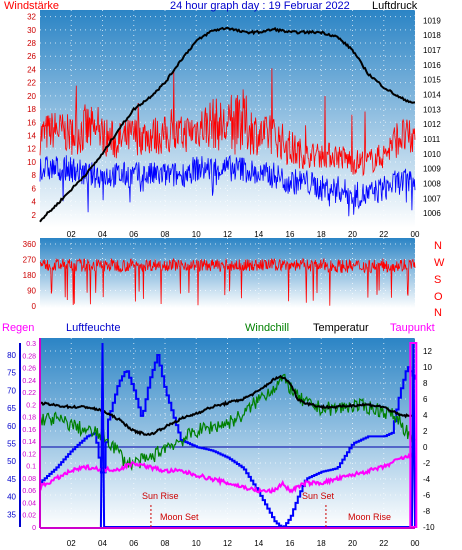 This screenshot has height=550, width=462. What do you see at coordinates (427, 511) in the screenshot?
I see `tick-label-temperature: -8` at bounding box center [427, 511].